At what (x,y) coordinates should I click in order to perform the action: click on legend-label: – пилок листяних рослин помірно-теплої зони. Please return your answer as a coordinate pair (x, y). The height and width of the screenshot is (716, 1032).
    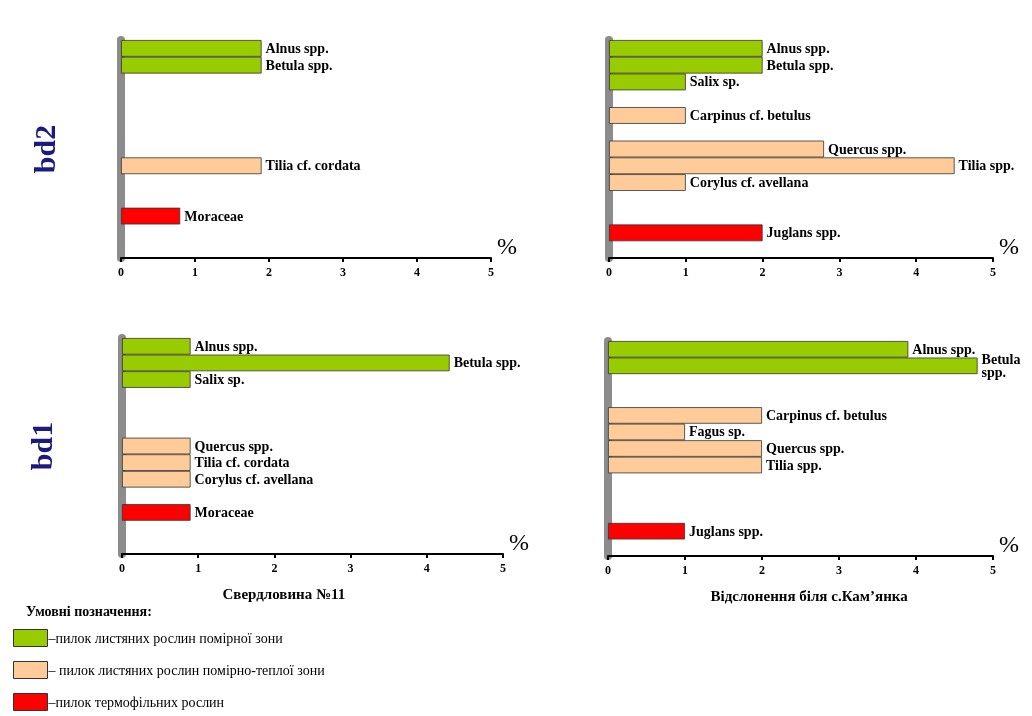
    Looking at the image, I should click on (186, 670).